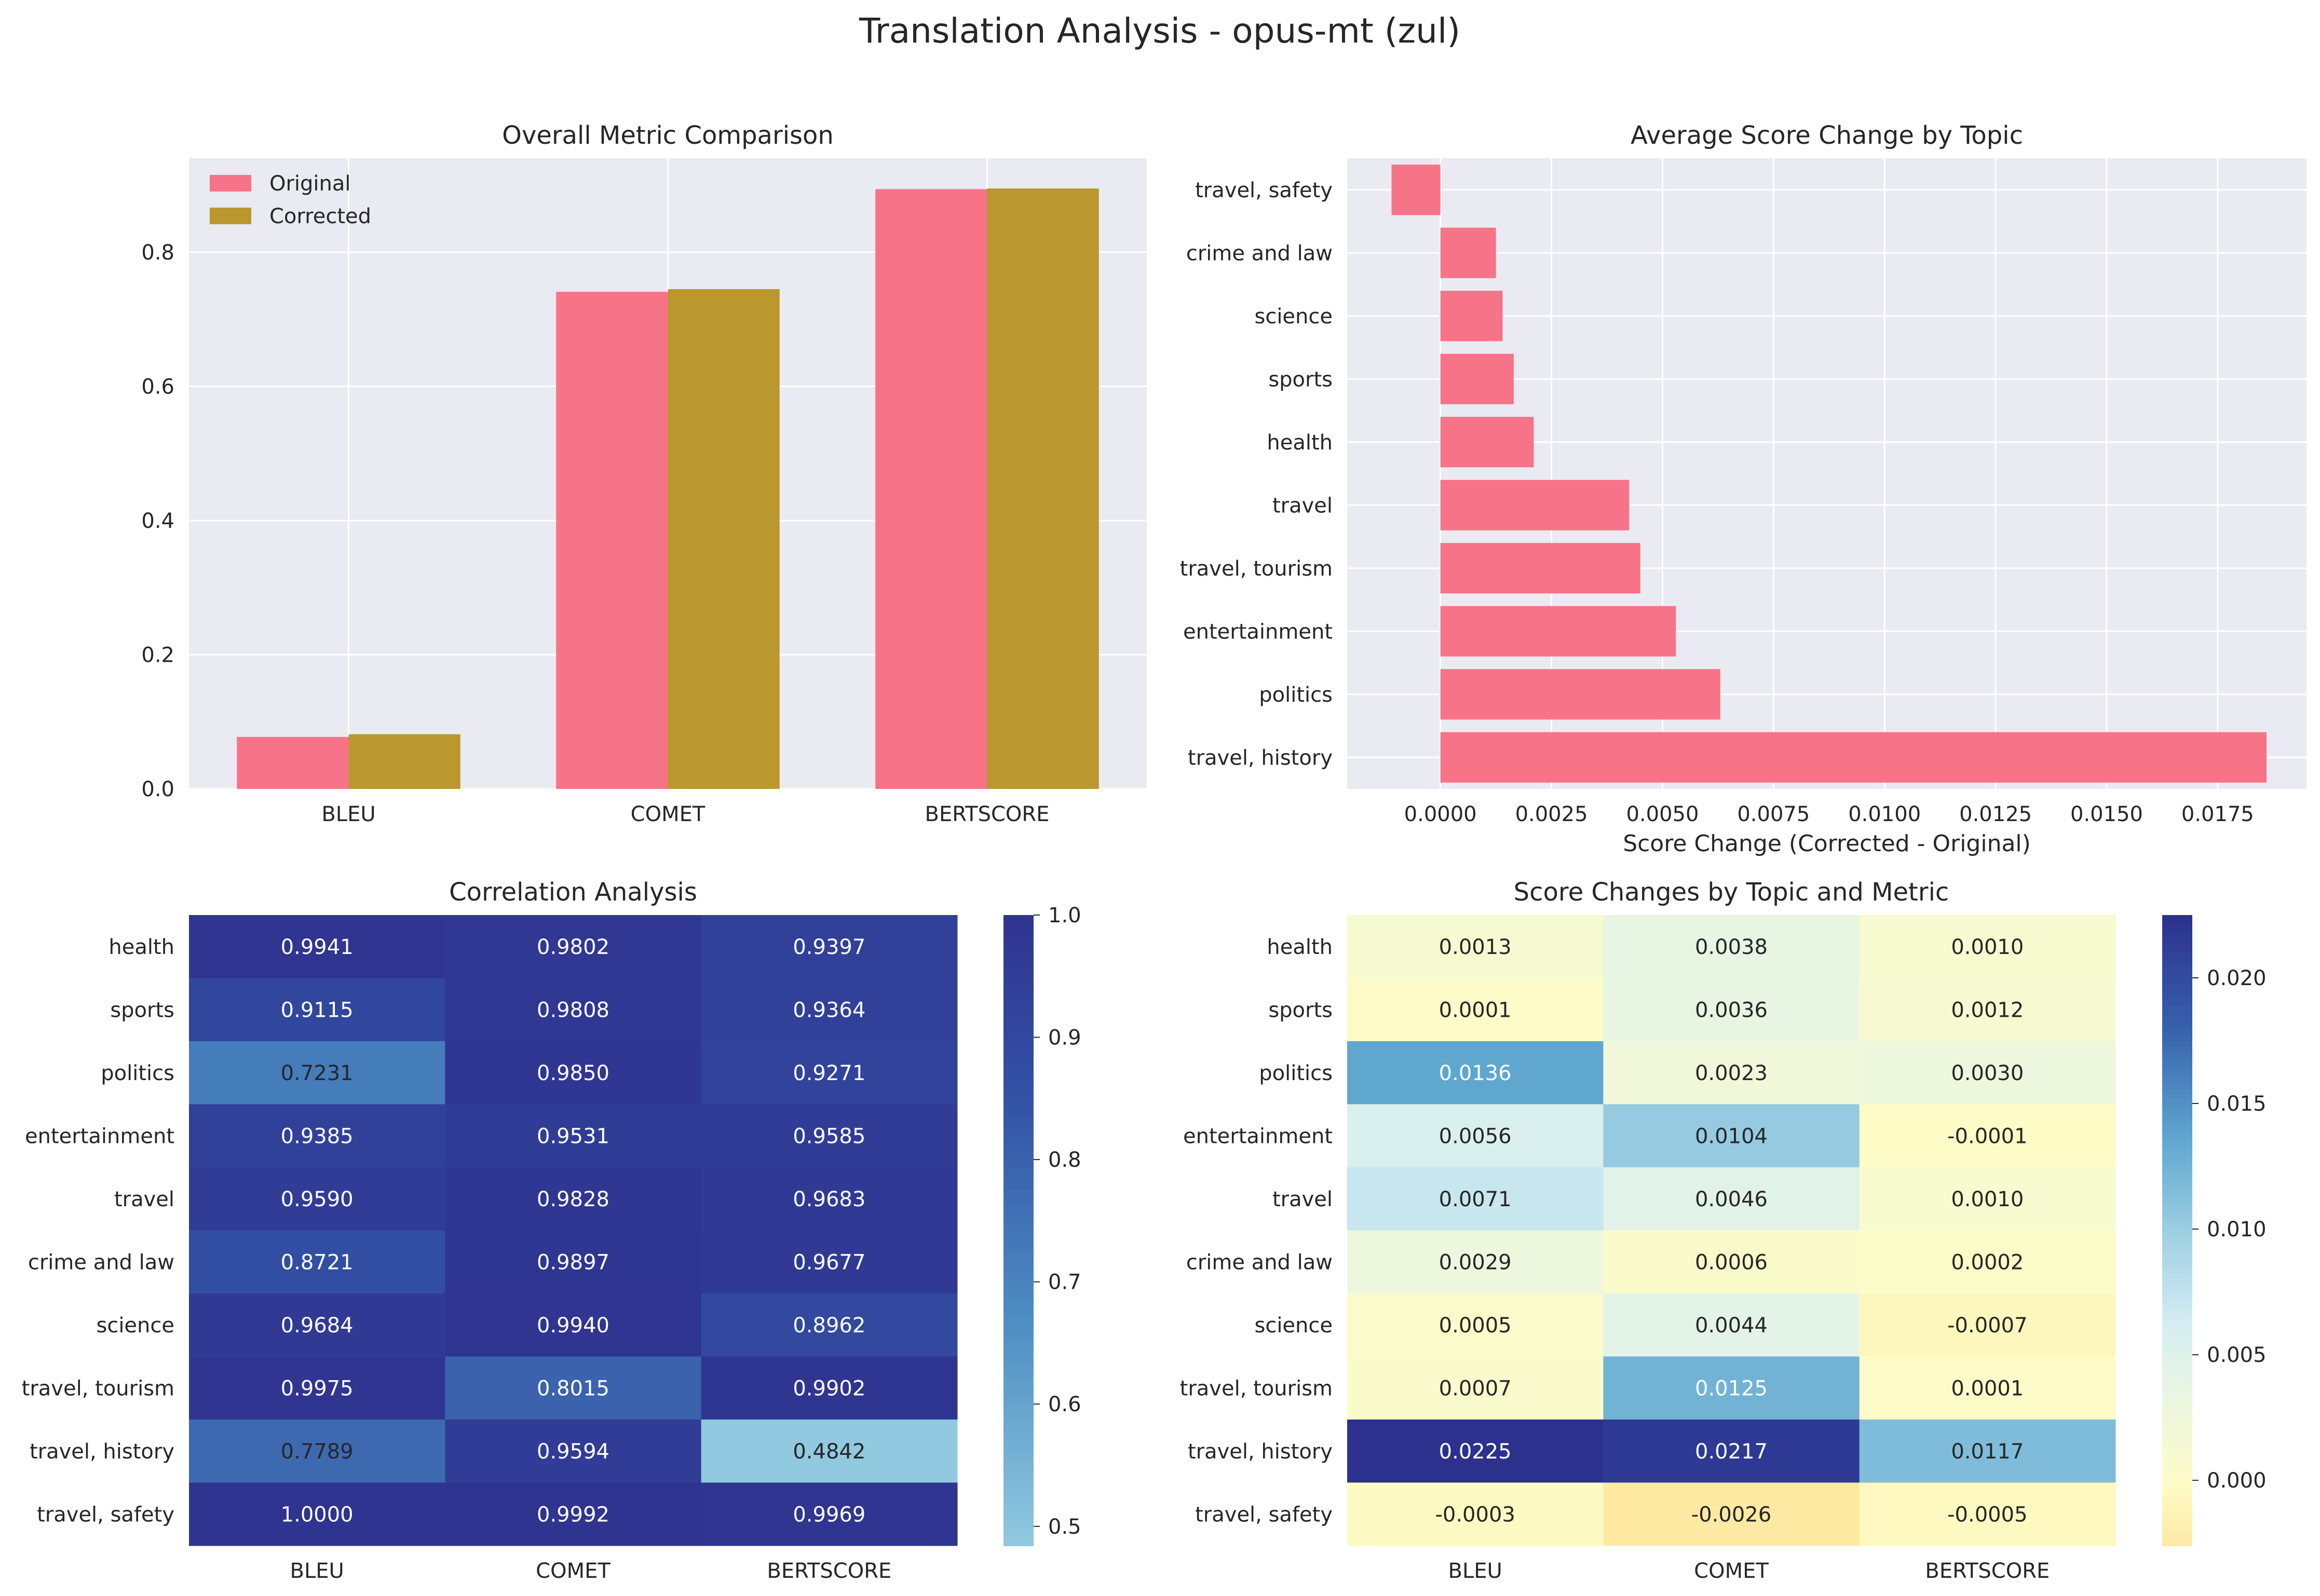  Describe the element at coordinates (829, 1136) in the screenshot. I see `cell-value: 0.9585` at that location.